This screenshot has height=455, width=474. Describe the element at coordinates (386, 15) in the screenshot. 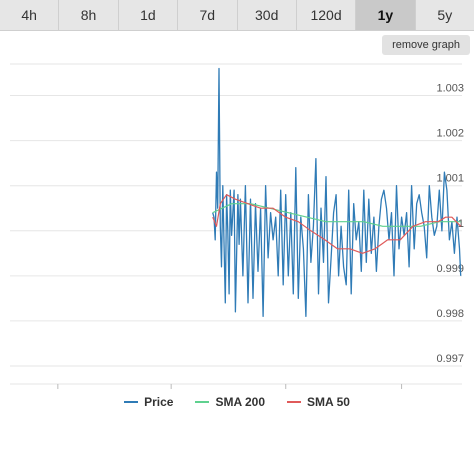

I see `tab-1y: 1y` at that location.